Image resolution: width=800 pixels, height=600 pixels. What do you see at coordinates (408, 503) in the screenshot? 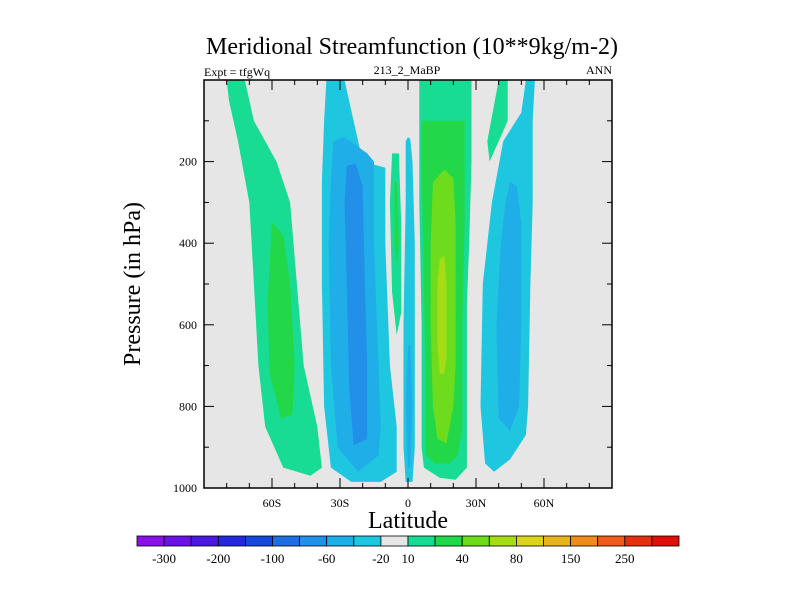
I see `x-tick-label: 0` at bounding box center [408, 503].